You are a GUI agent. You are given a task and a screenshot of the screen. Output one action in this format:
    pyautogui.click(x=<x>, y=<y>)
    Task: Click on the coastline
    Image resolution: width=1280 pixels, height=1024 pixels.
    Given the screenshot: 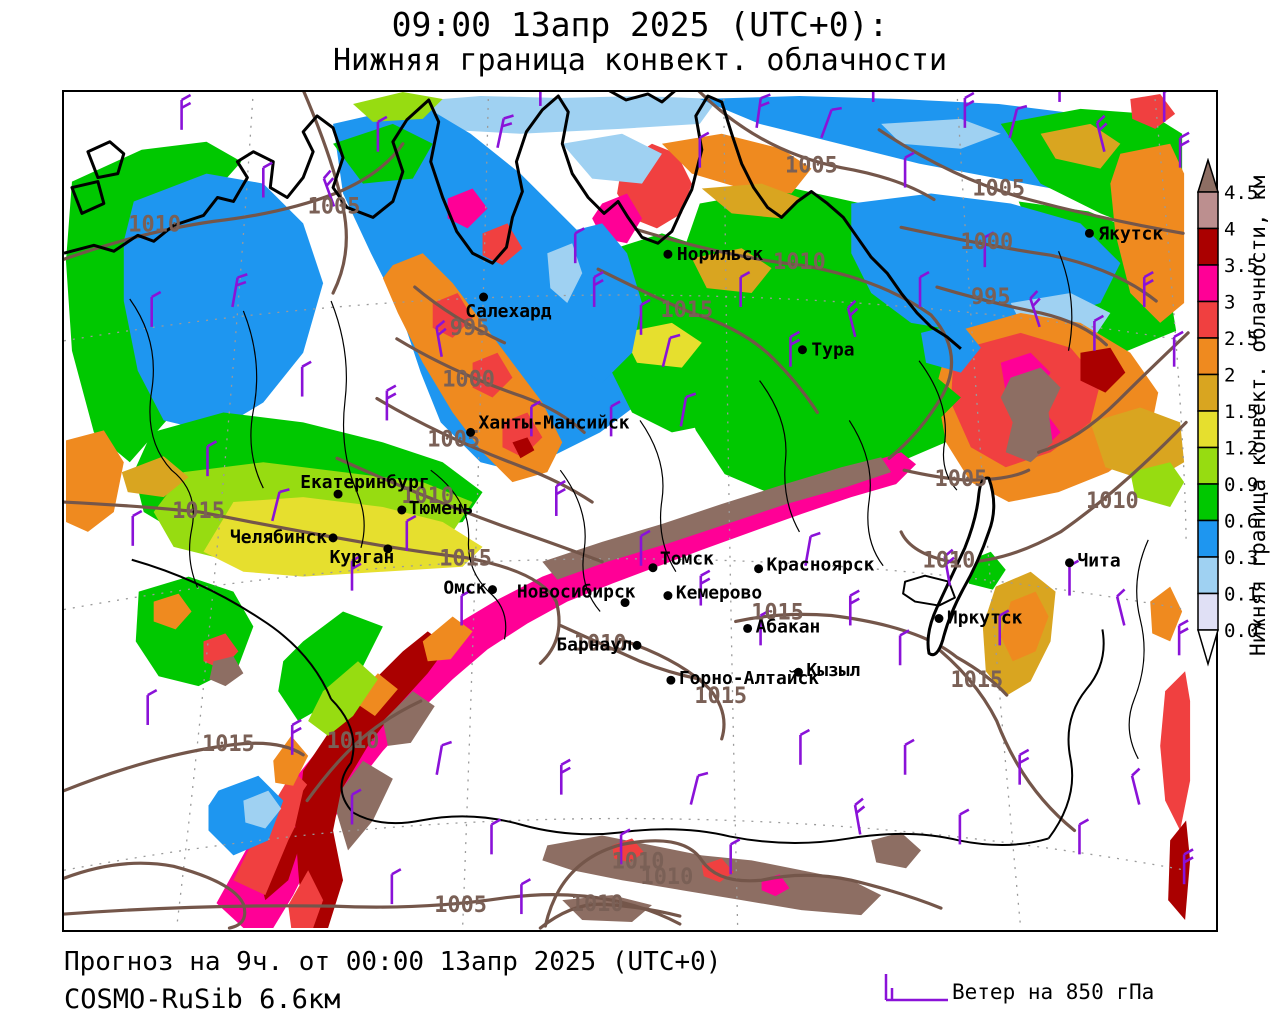 What is the action you would take?
    pyautogui.click(x=961, y=566)
    